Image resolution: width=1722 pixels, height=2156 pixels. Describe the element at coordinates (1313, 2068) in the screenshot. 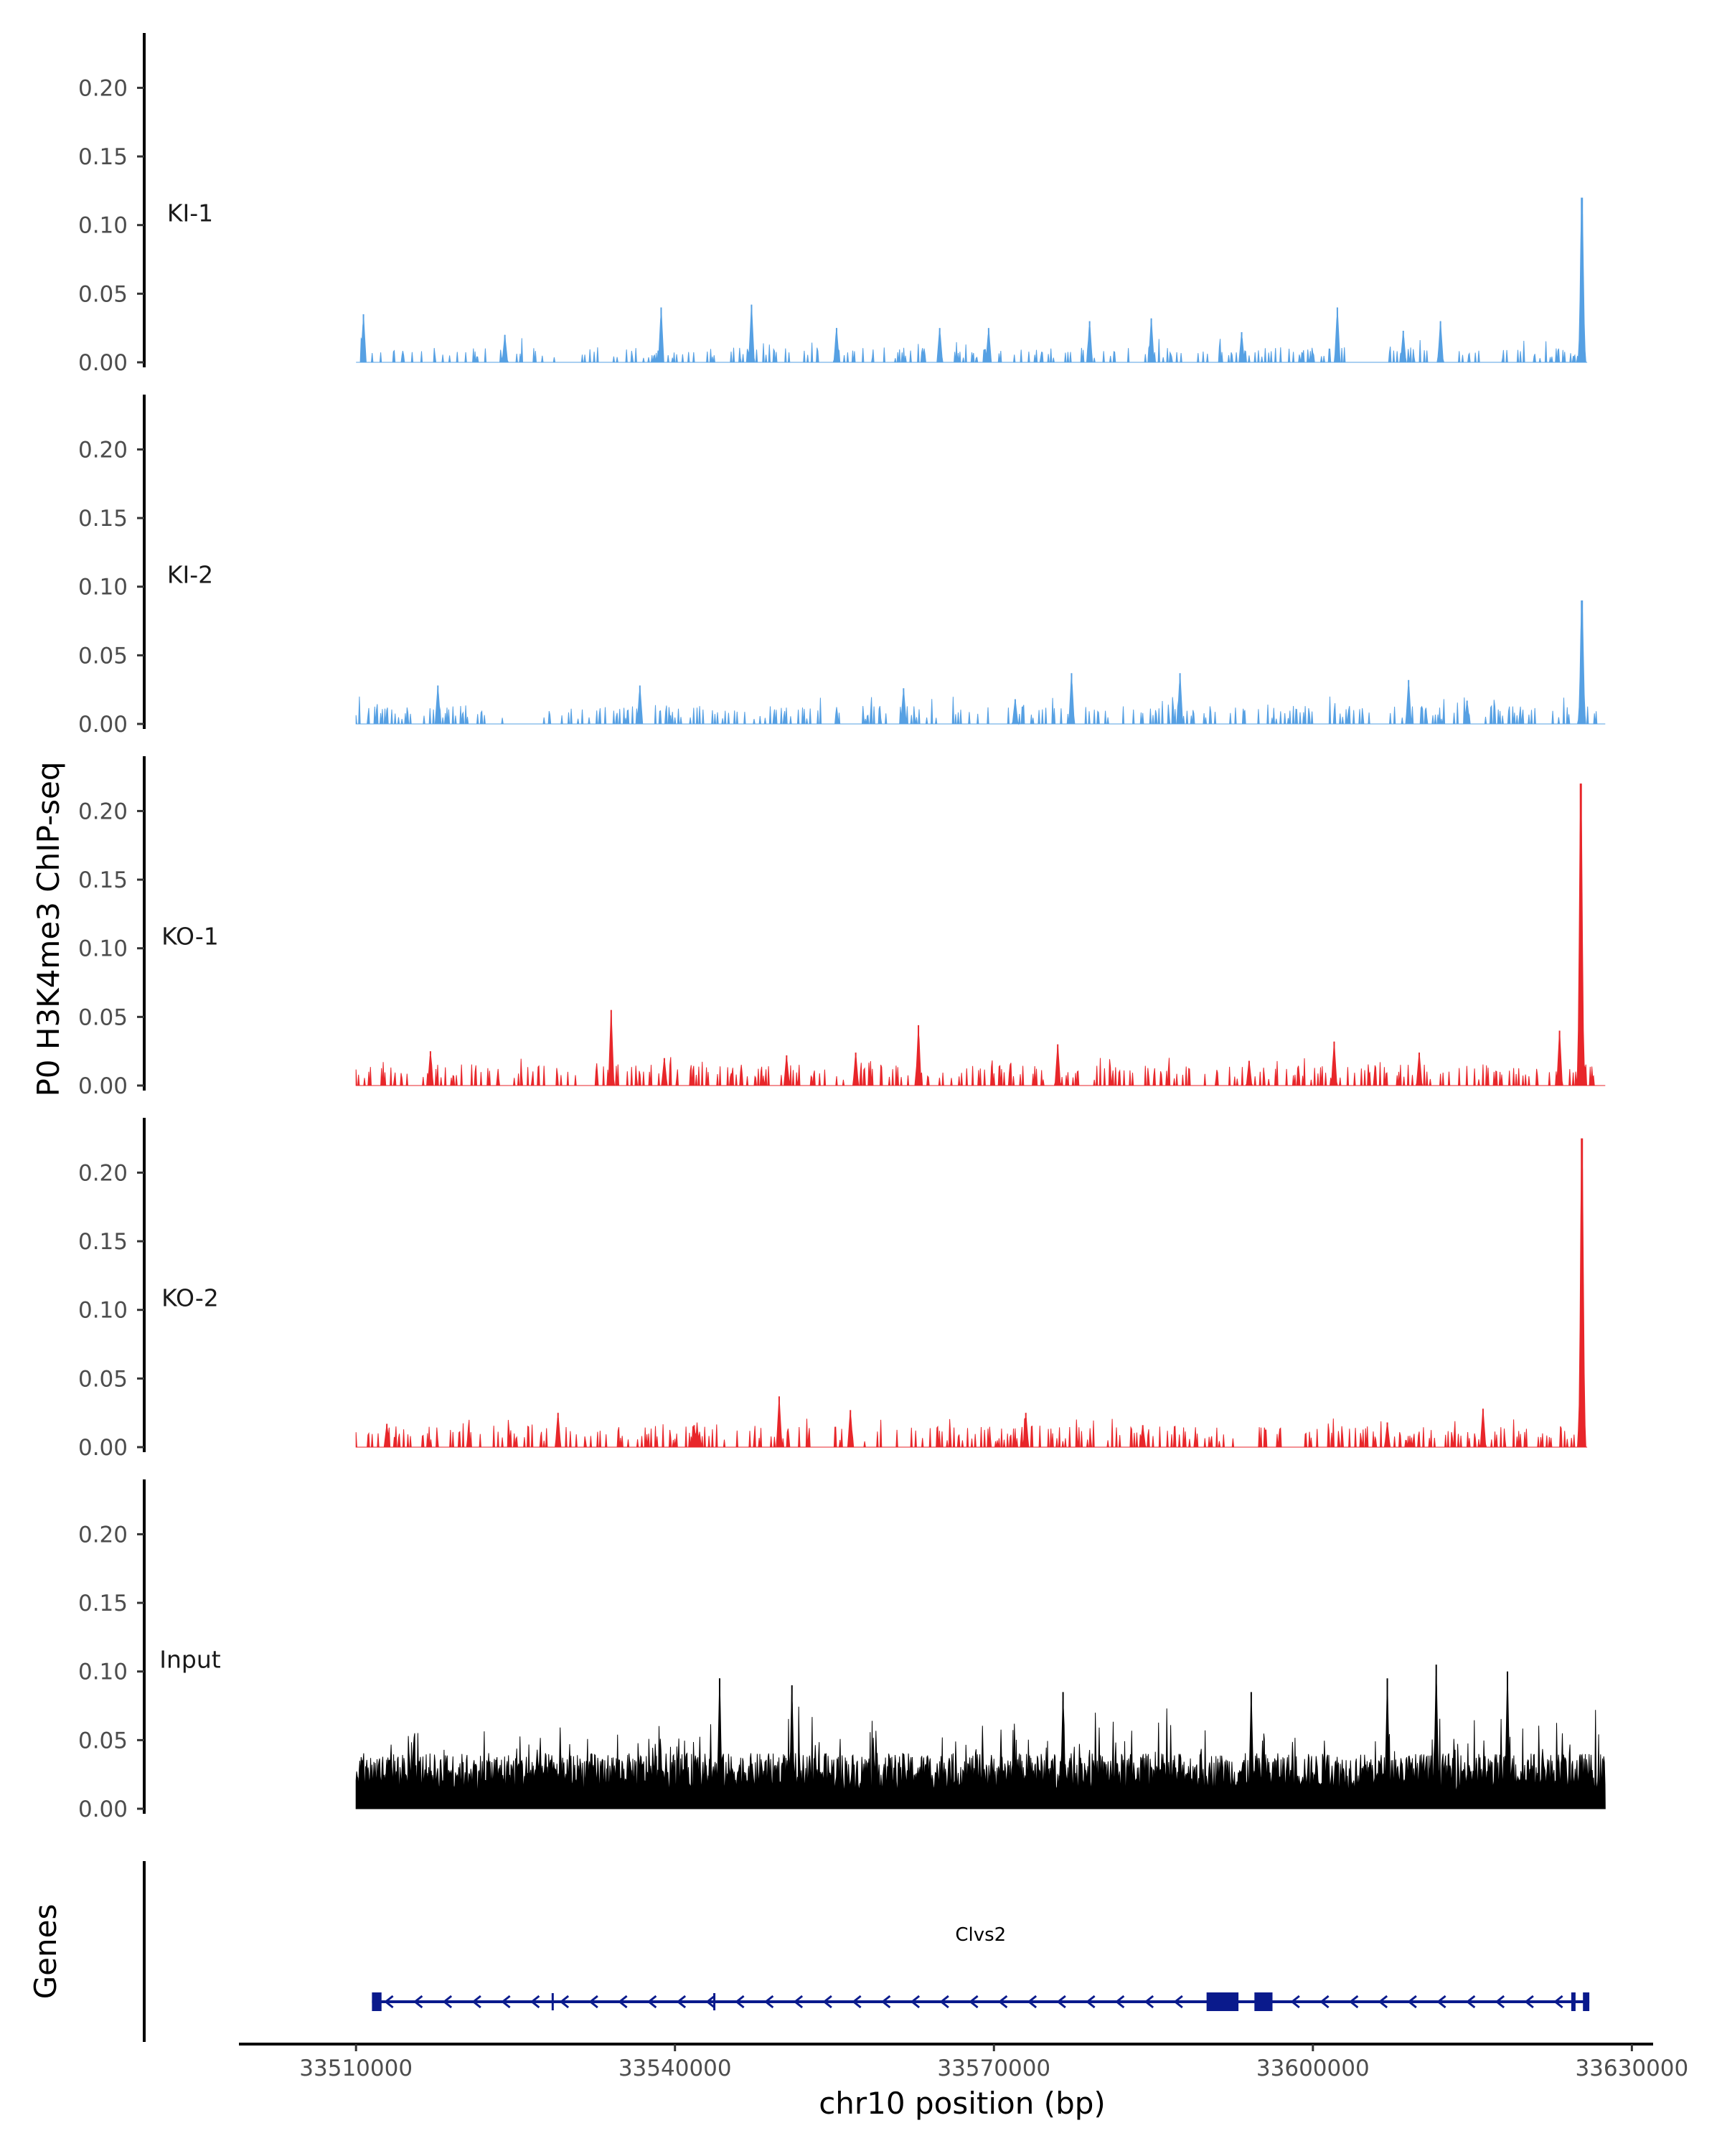

I see `x-tick-label: 33600000` at that location.